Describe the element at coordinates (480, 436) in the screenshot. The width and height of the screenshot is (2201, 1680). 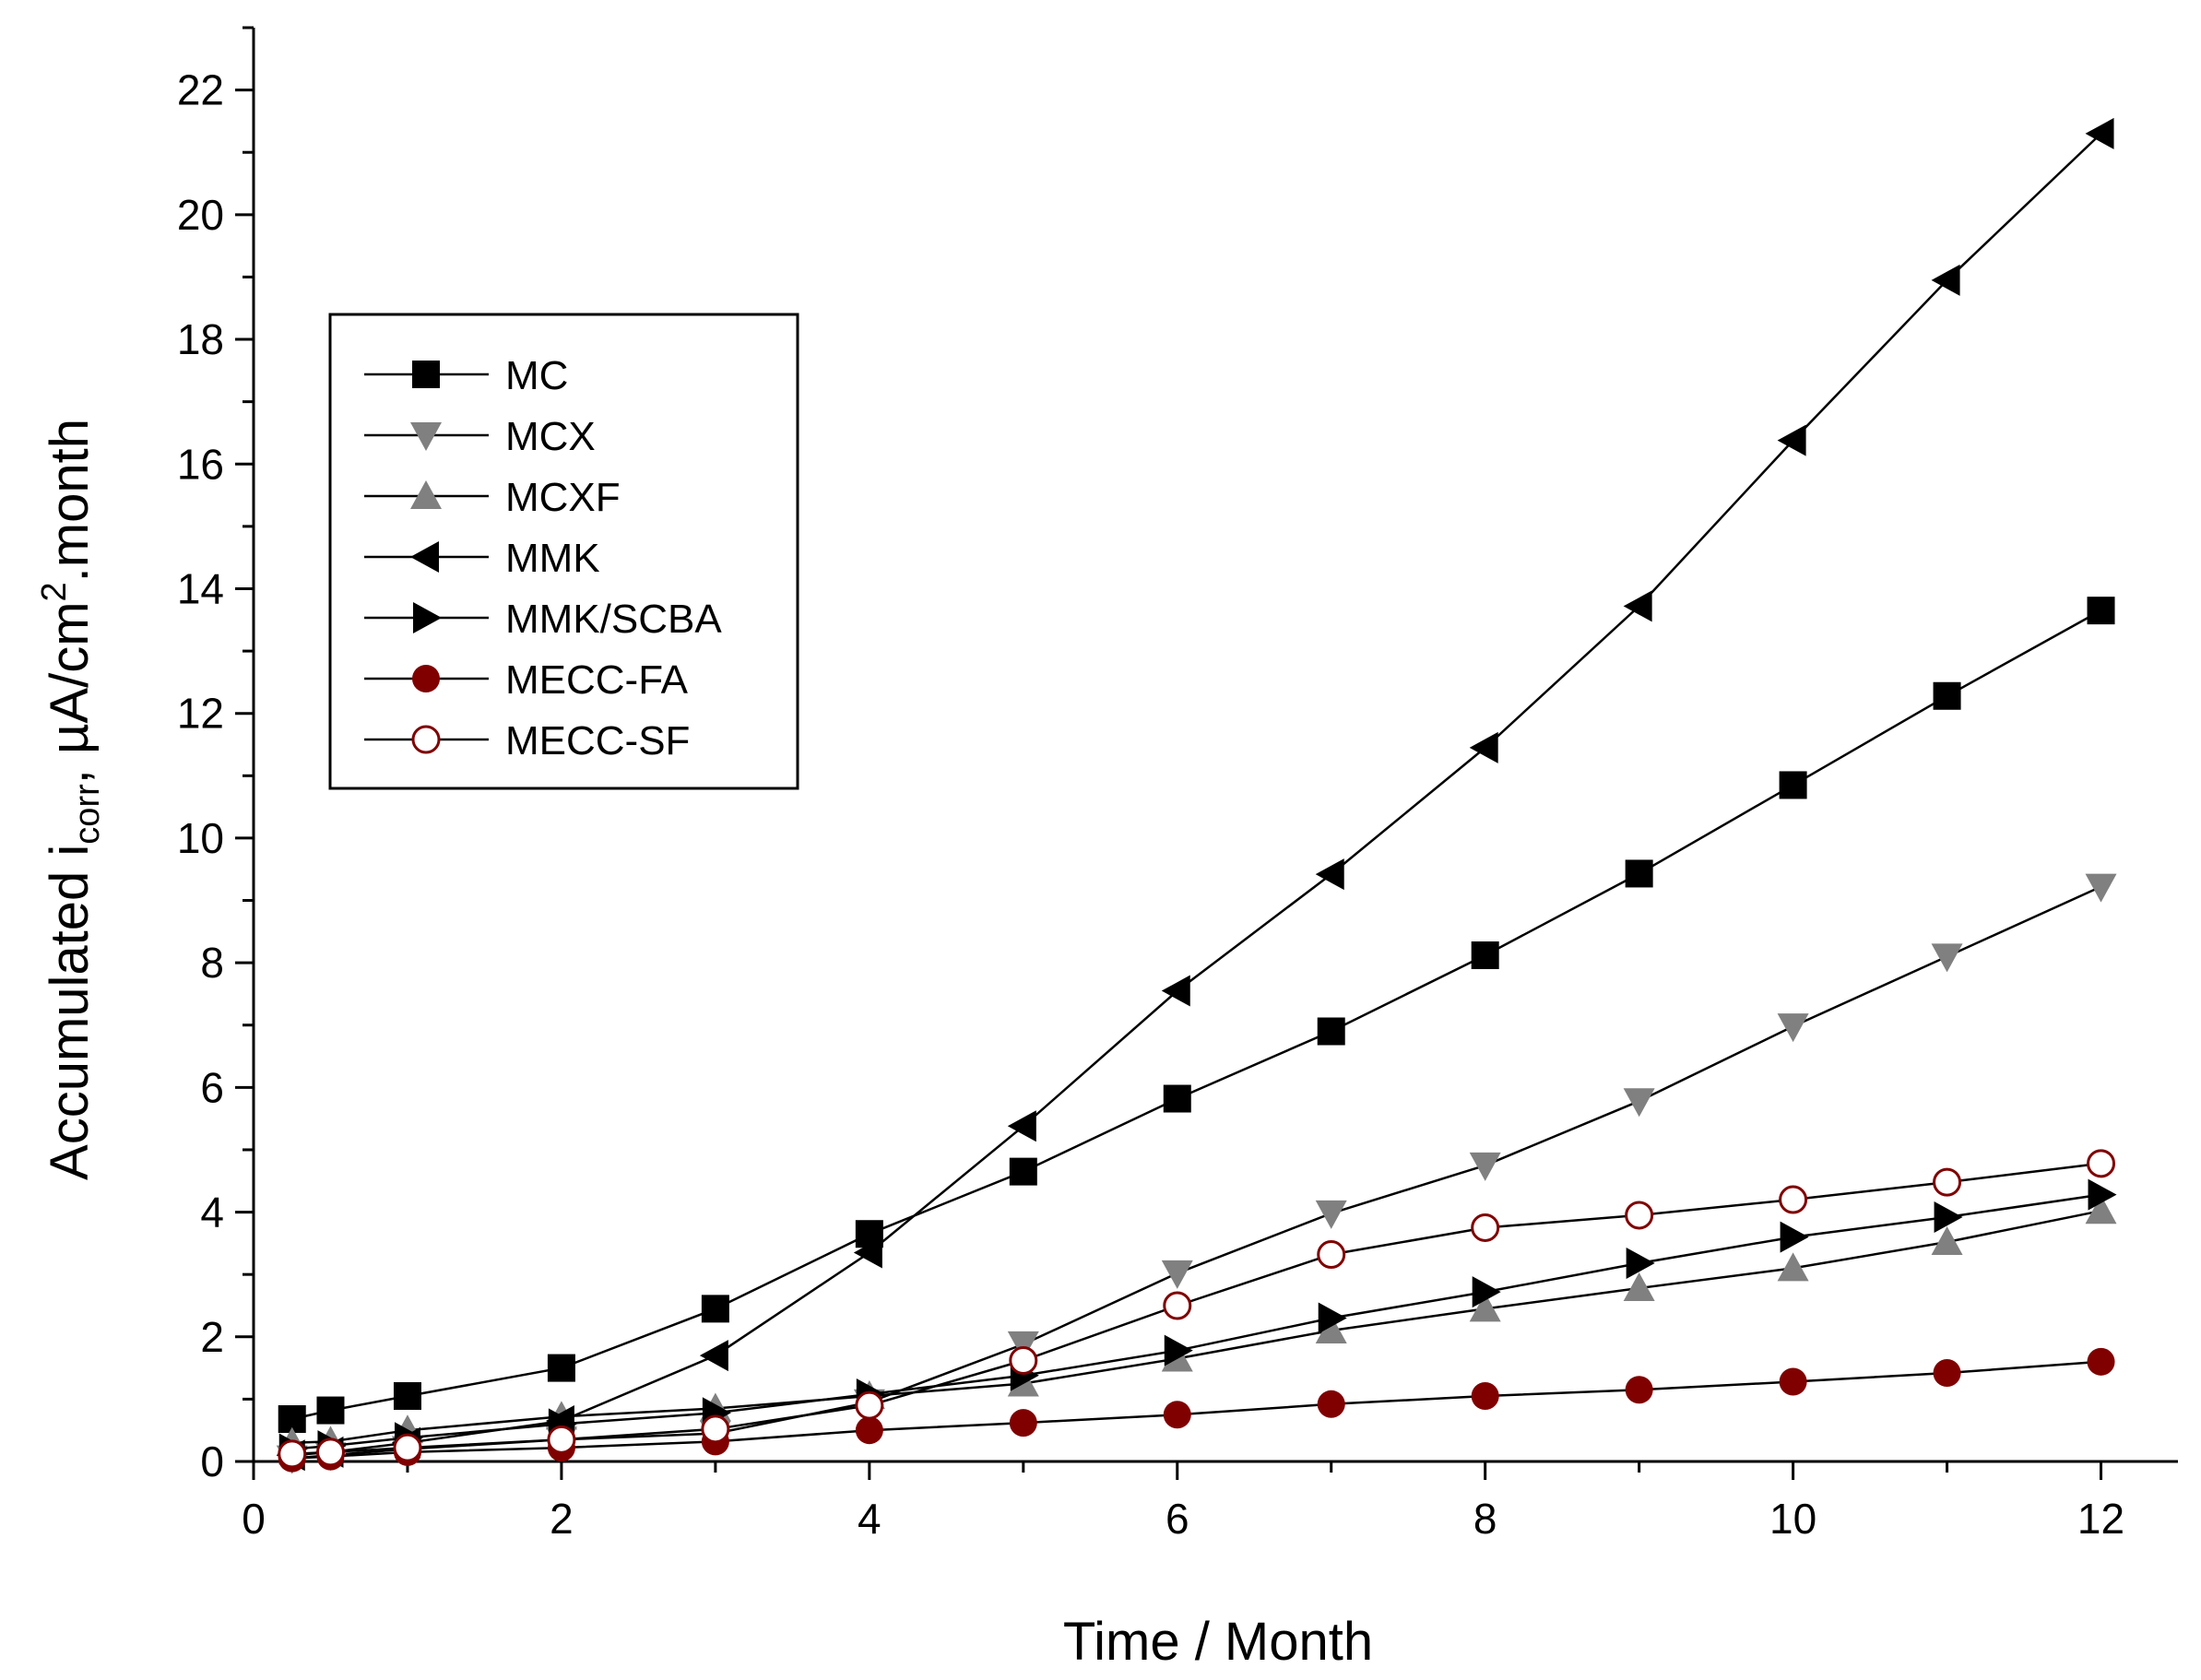
I see `legend-item-mcx: MCX` at that location.